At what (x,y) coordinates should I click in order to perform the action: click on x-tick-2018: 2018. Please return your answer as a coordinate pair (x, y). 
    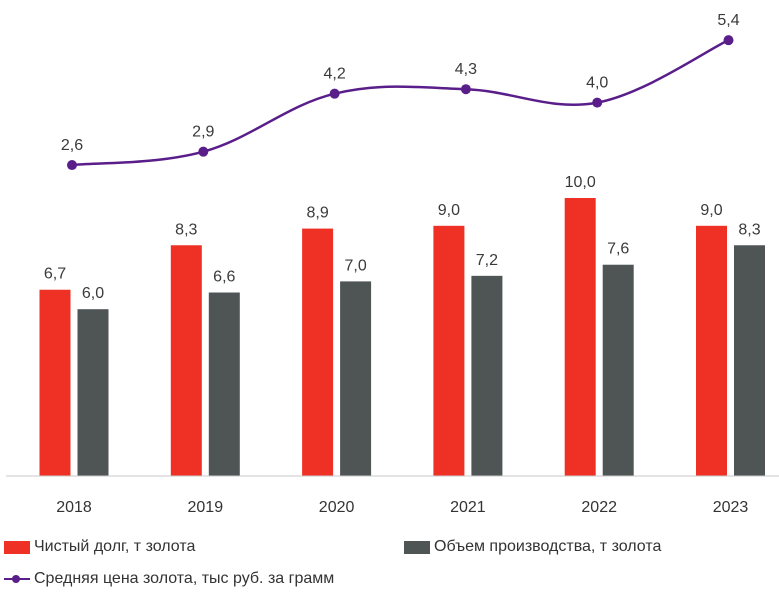
    Looking at the image, I should click on (74, 507).